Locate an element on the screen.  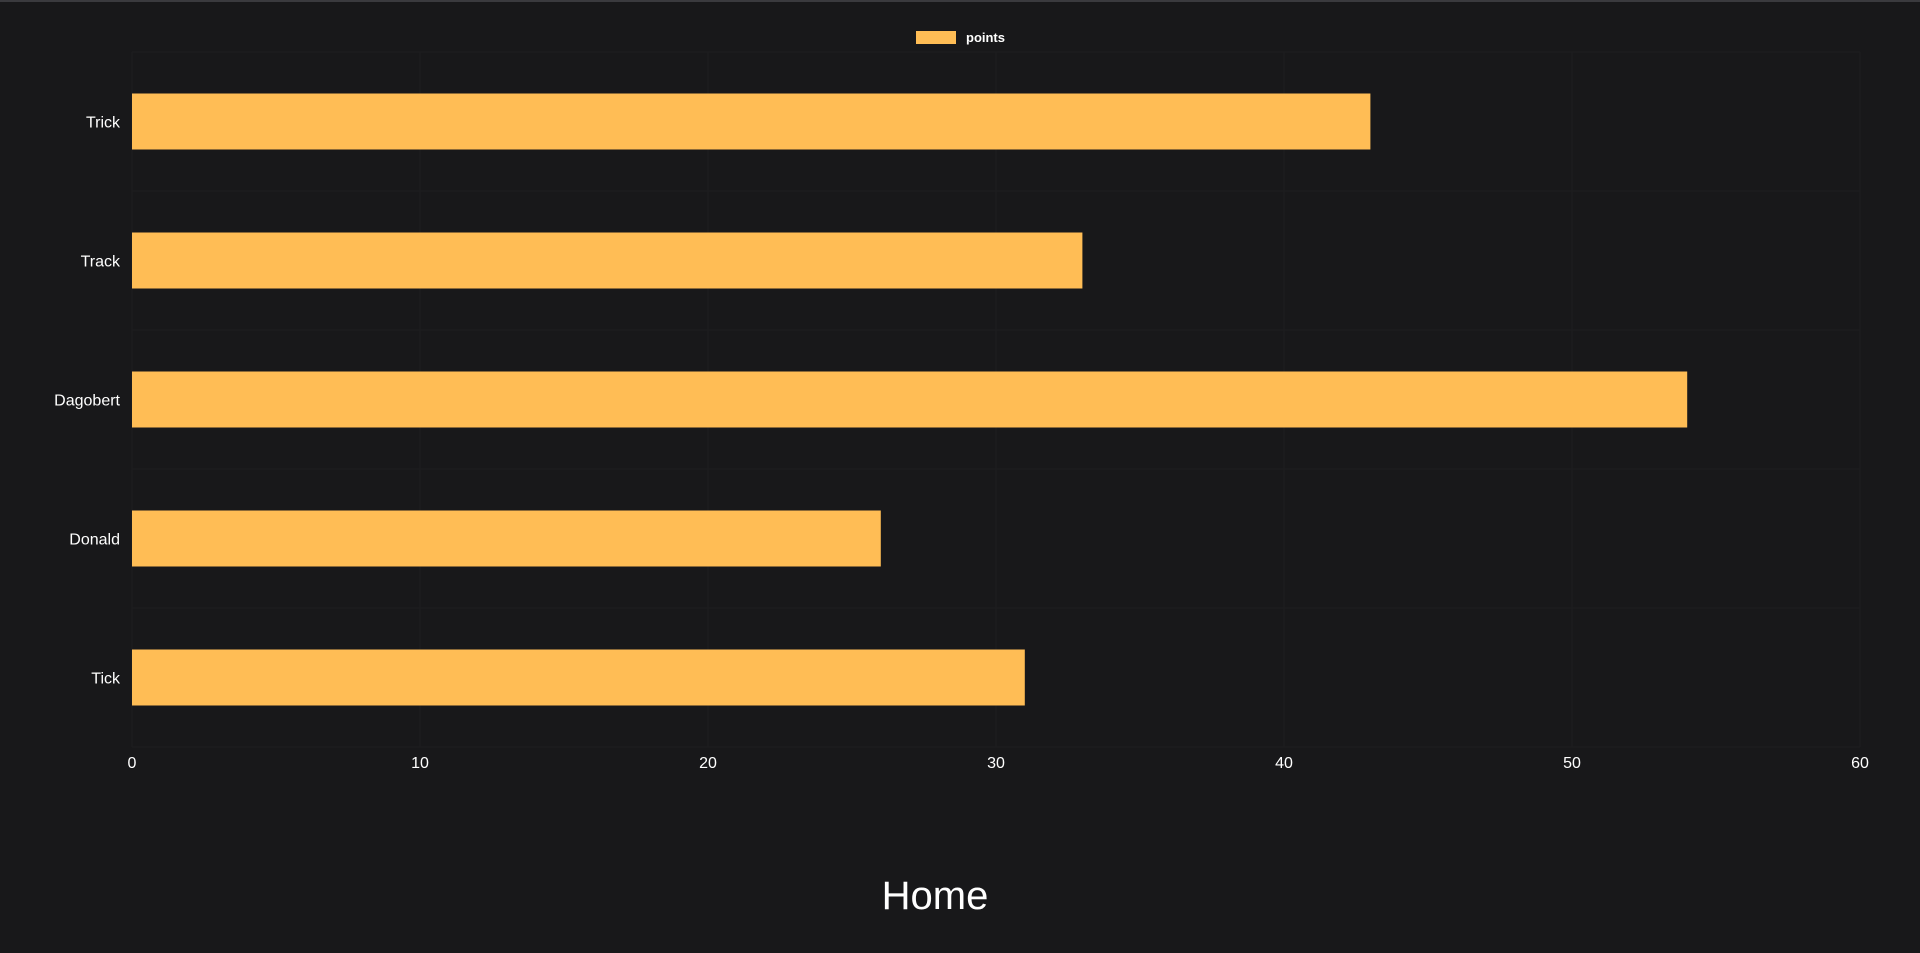
value-axis: 0 10 20 30 40 50 60 is located at coordinates (998, 763).